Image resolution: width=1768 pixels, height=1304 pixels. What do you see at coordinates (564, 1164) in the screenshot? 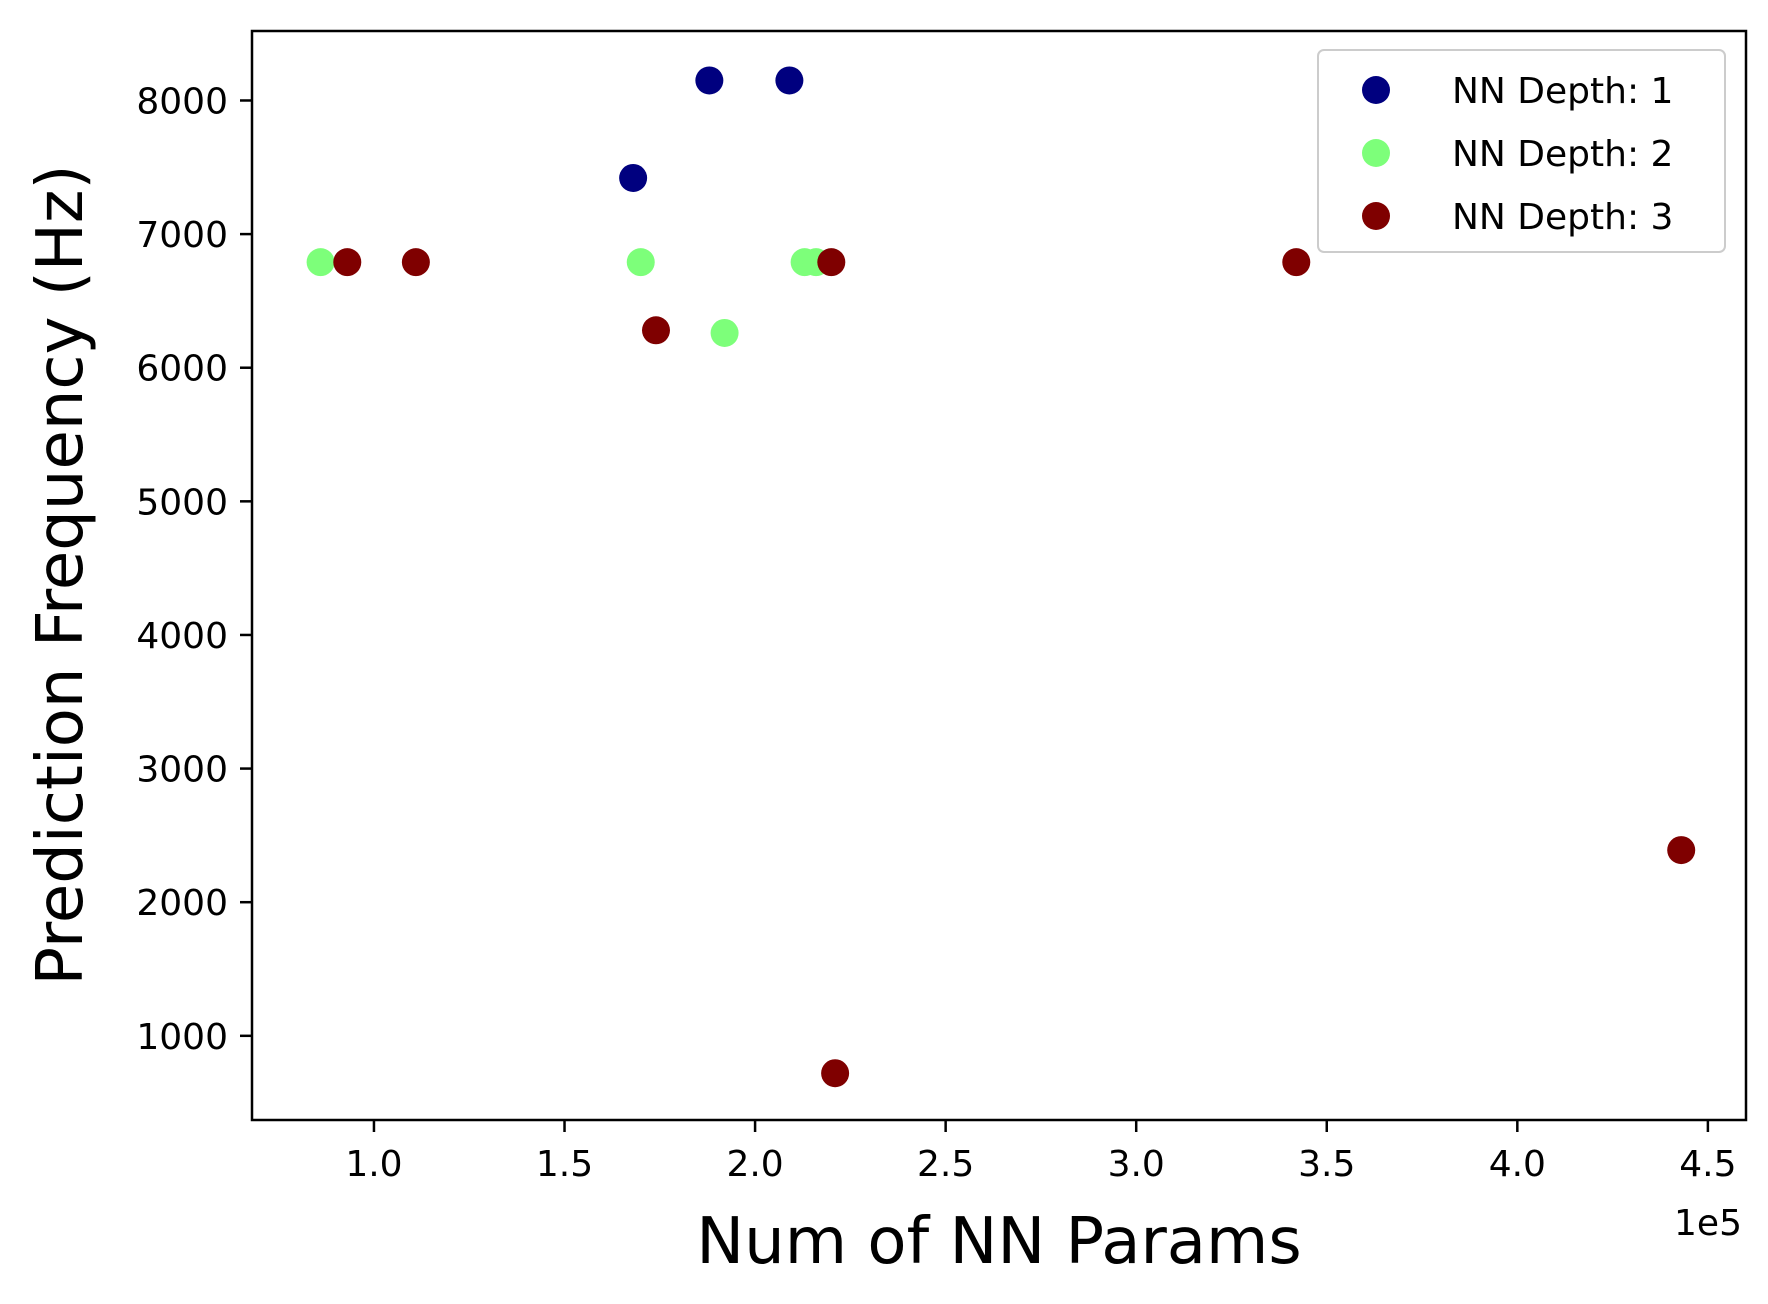
I see `x-tick-label: 1.5` at bounding box center [564, 1164].